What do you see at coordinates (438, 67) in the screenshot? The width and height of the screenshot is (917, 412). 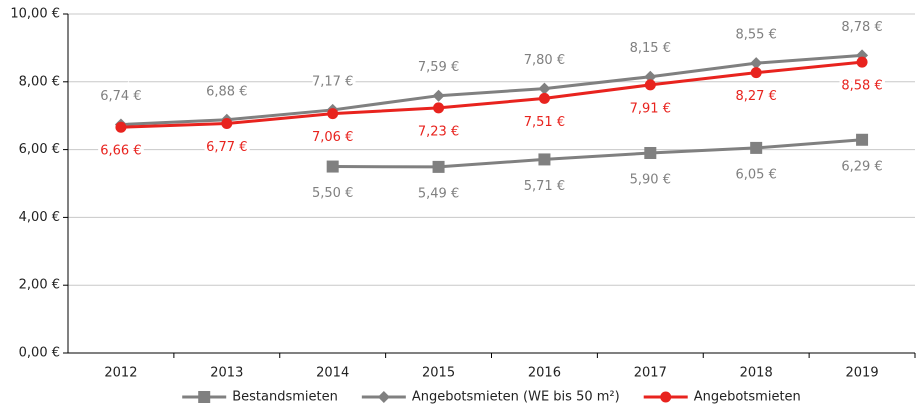 I see `data-label: 7,59 €` at bounding box center [438, 67].